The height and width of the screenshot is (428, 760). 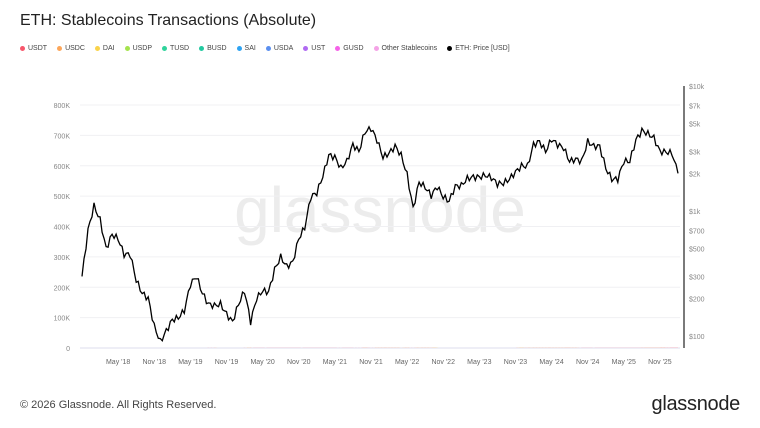 What do you see at coordinates (380, 210) in the screenshot?
I see `watermark: glassnode` at bounding box center [380, 210].